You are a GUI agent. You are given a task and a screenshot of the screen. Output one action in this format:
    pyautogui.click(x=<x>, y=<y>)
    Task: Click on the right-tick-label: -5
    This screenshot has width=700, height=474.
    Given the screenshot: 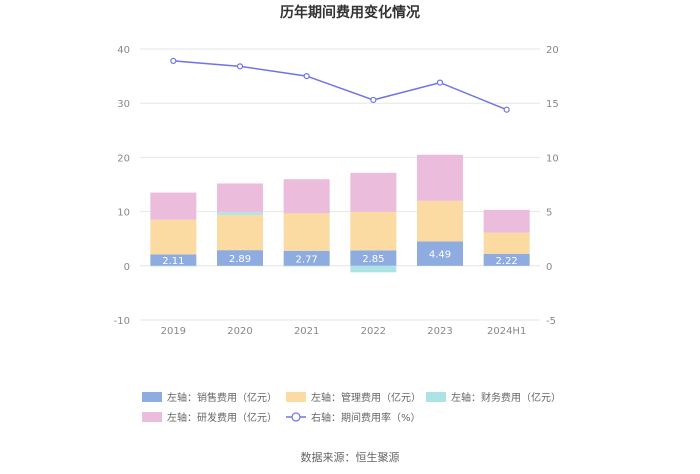 What is the action you would take?
    pyautogui.click(x=551, y=321)
    